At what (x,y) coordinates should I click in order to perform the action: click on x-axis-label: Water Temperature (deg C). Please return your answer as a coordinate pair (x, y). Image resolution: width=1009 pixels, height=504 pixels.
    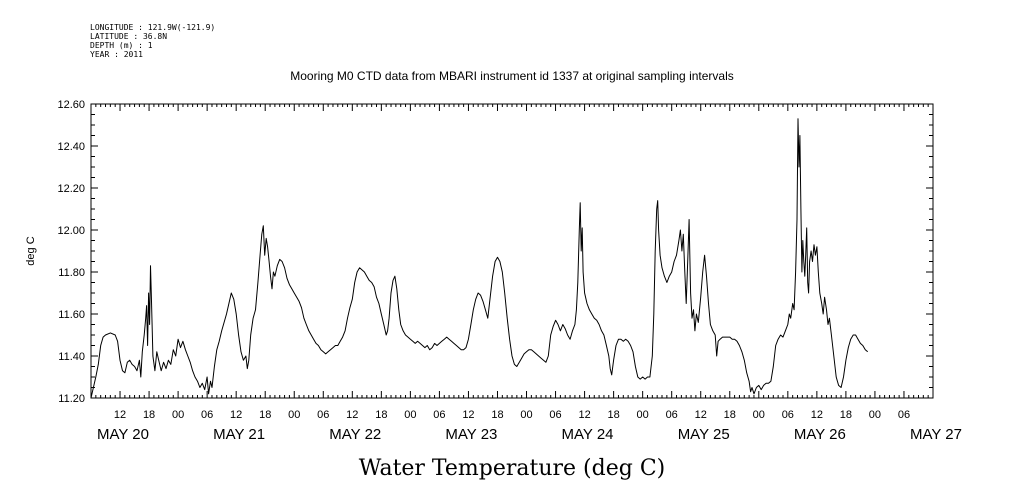
    Looking at the image, I should click on (512, 468).